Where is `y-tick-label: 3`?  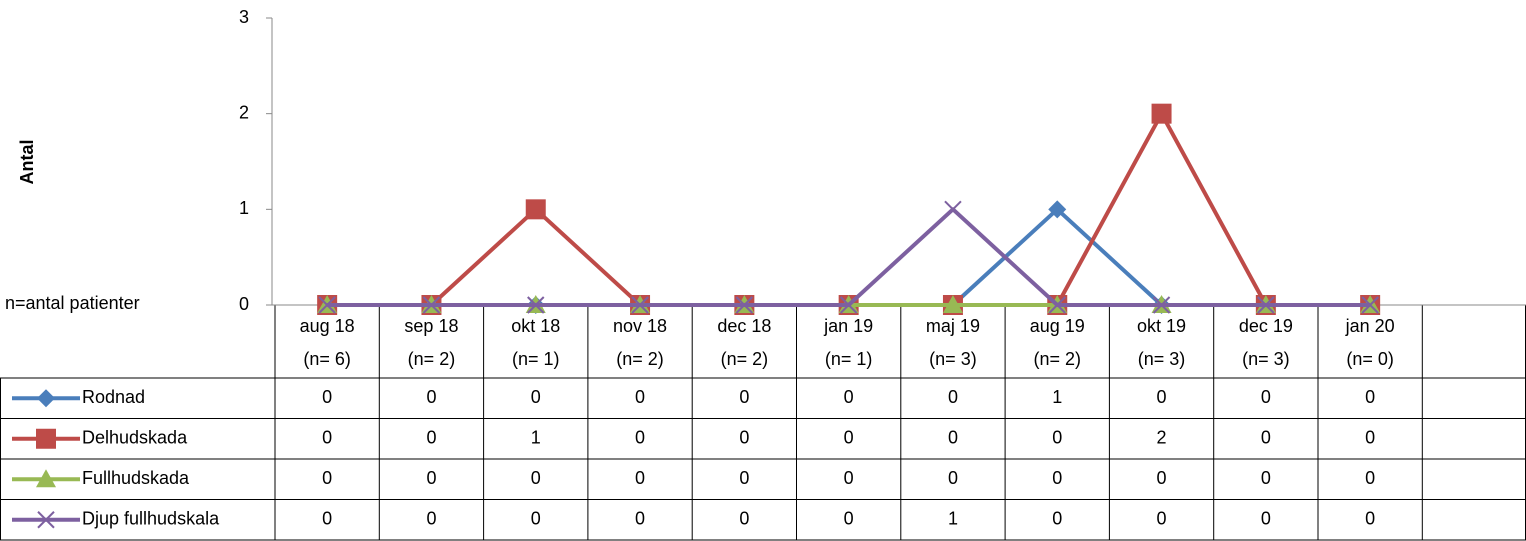 y-tick-label: 3 is located at coordinates (244, 17).